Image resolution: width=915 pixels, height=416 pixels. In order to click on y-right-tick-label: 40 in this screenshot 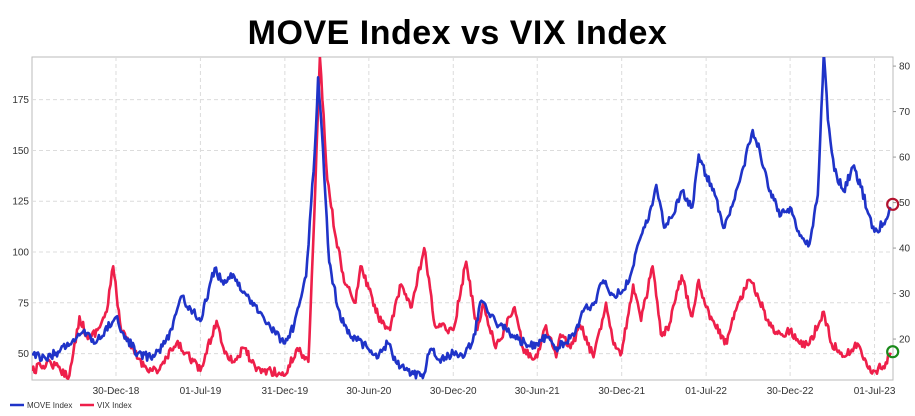, I will do `click(905, 249)`.